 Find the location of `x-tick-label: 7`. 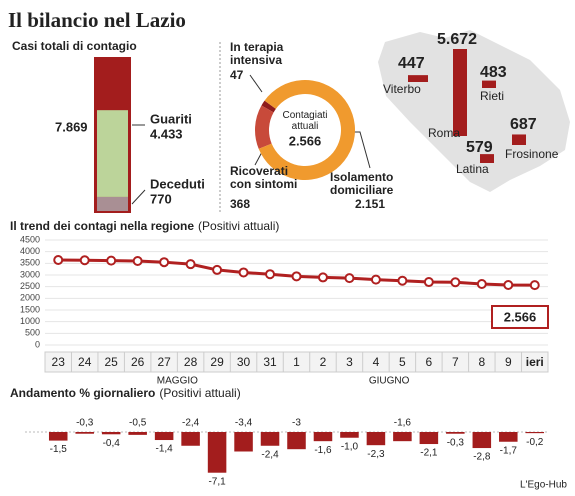

x-tick-label: 7 is located at coordinates (455, 362).